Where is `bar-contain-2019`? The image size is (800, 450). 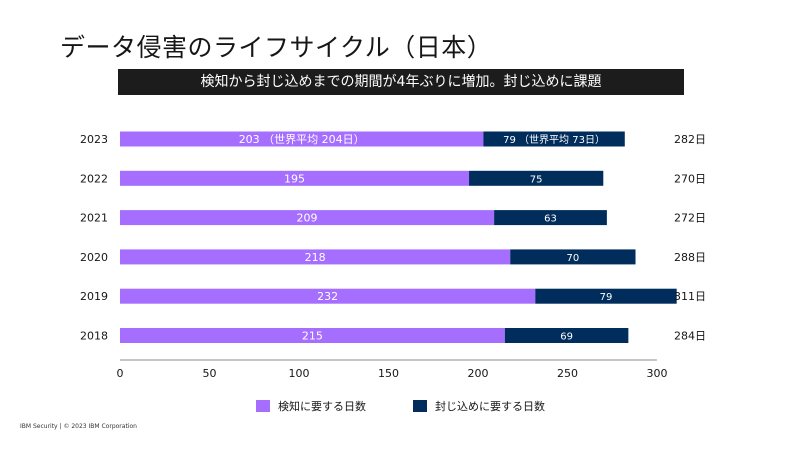 bar-contain-2019 is located at coordinates (606, 296).